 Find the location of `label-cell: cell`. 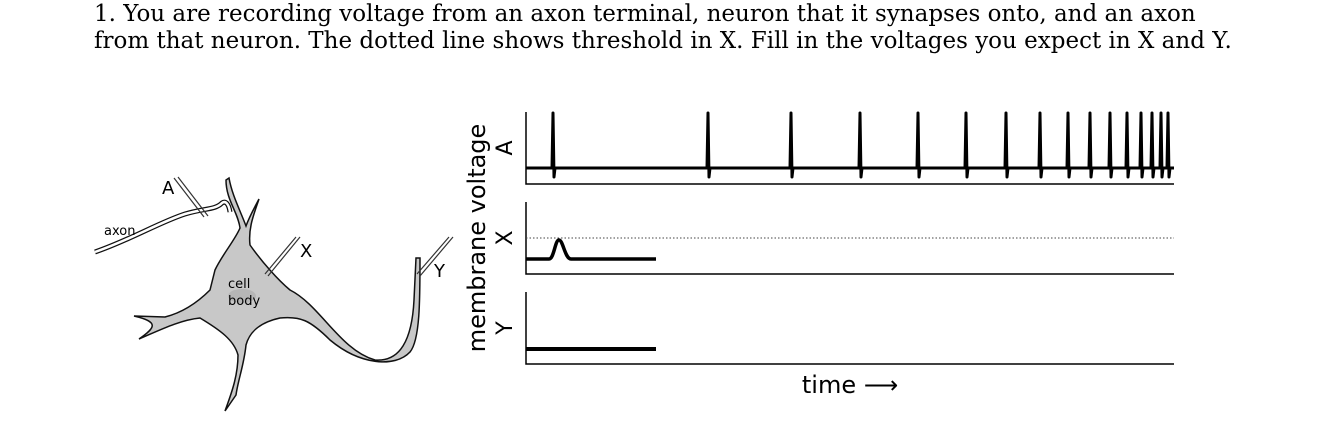

label-cell: cell is located at coordinates (239, 284).